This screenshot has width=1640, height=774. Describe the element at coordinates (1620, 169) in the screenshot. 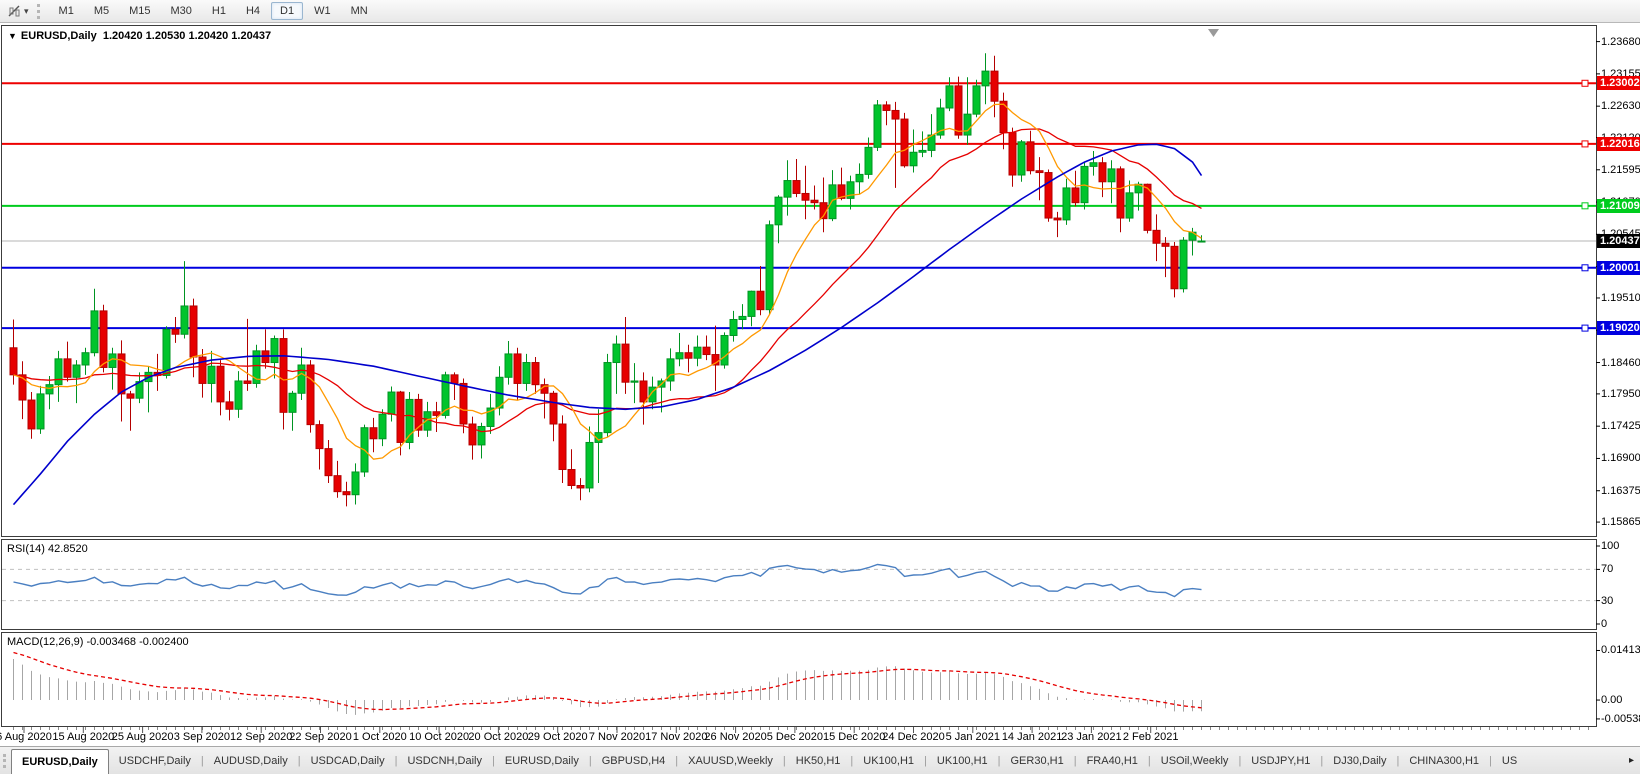

I see `price-axis-tick: 1.21595` at that location.